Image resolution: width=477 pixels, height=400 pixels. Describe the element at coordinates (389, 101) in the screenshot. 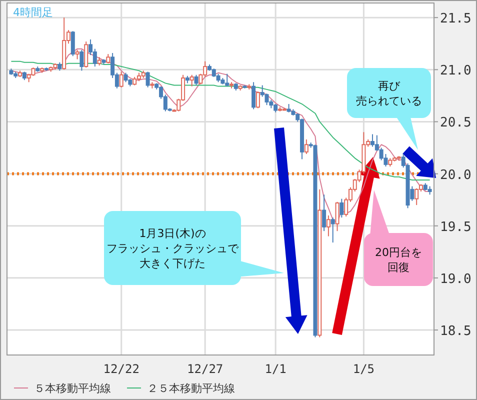

I see `annotation: 売られている` at that location.